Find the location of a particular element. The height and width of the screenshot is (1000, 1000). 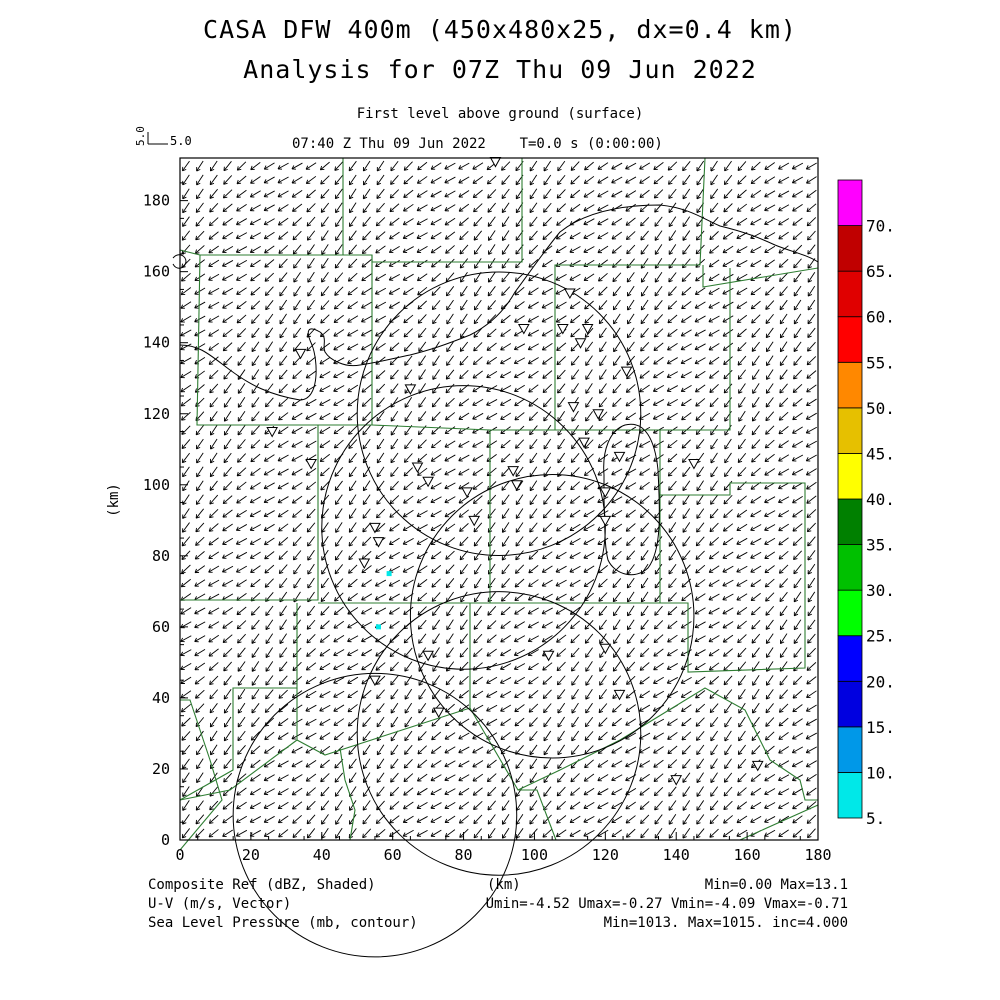

vector-scale-vertical-label: 5.0 is located at coordinates (140, 136).